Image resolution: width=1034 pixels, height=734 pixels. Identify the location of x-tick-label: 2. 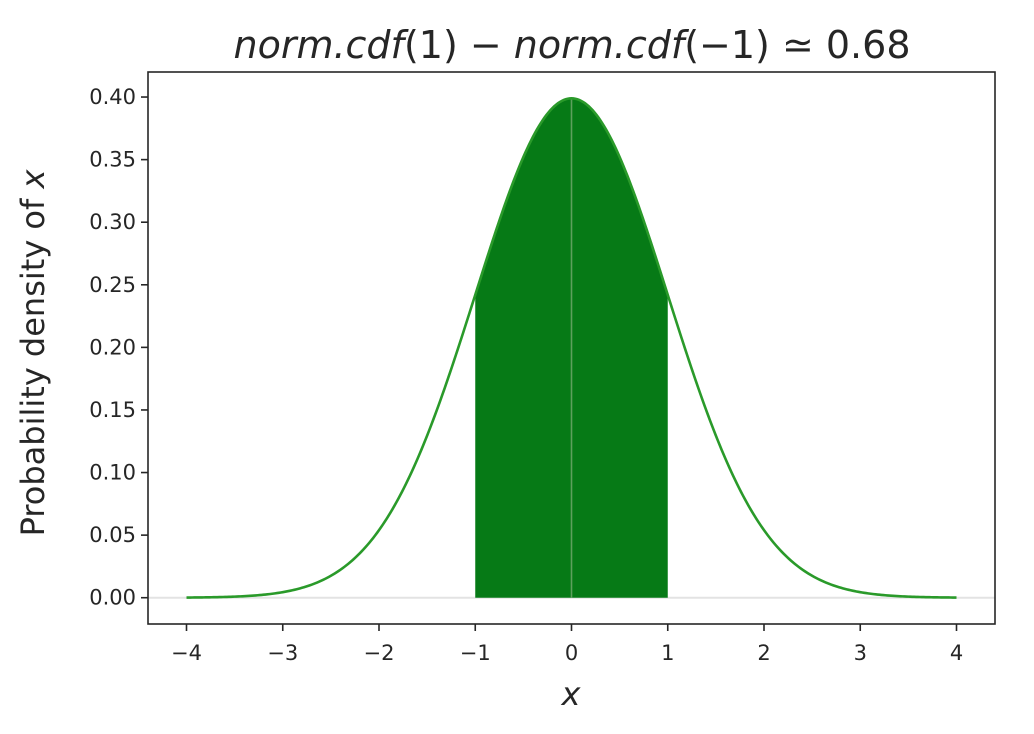
(763, 653).